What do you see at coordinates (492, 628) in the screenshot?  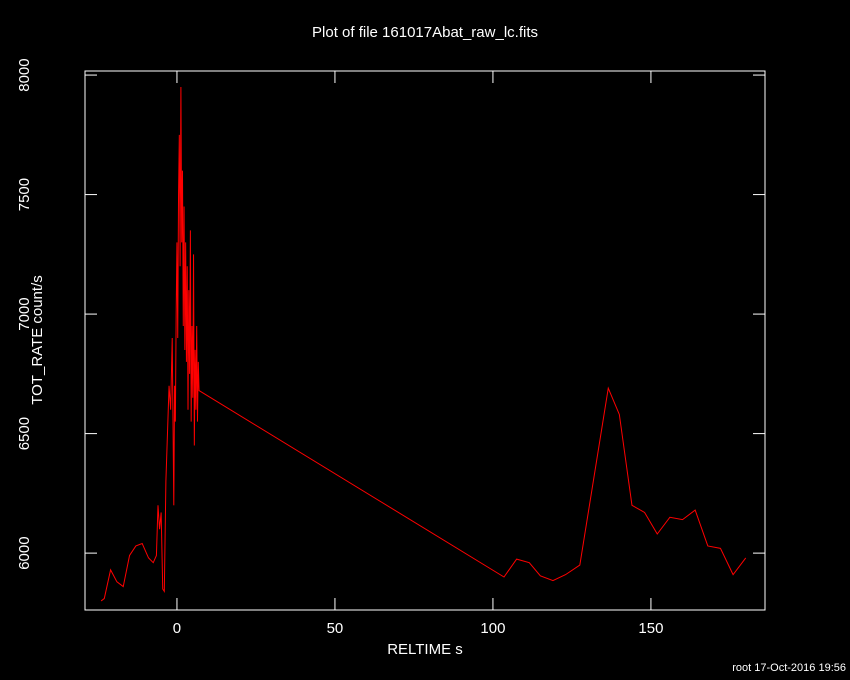 I see `x-tick-label: 100` at bounding box center [492, 628].